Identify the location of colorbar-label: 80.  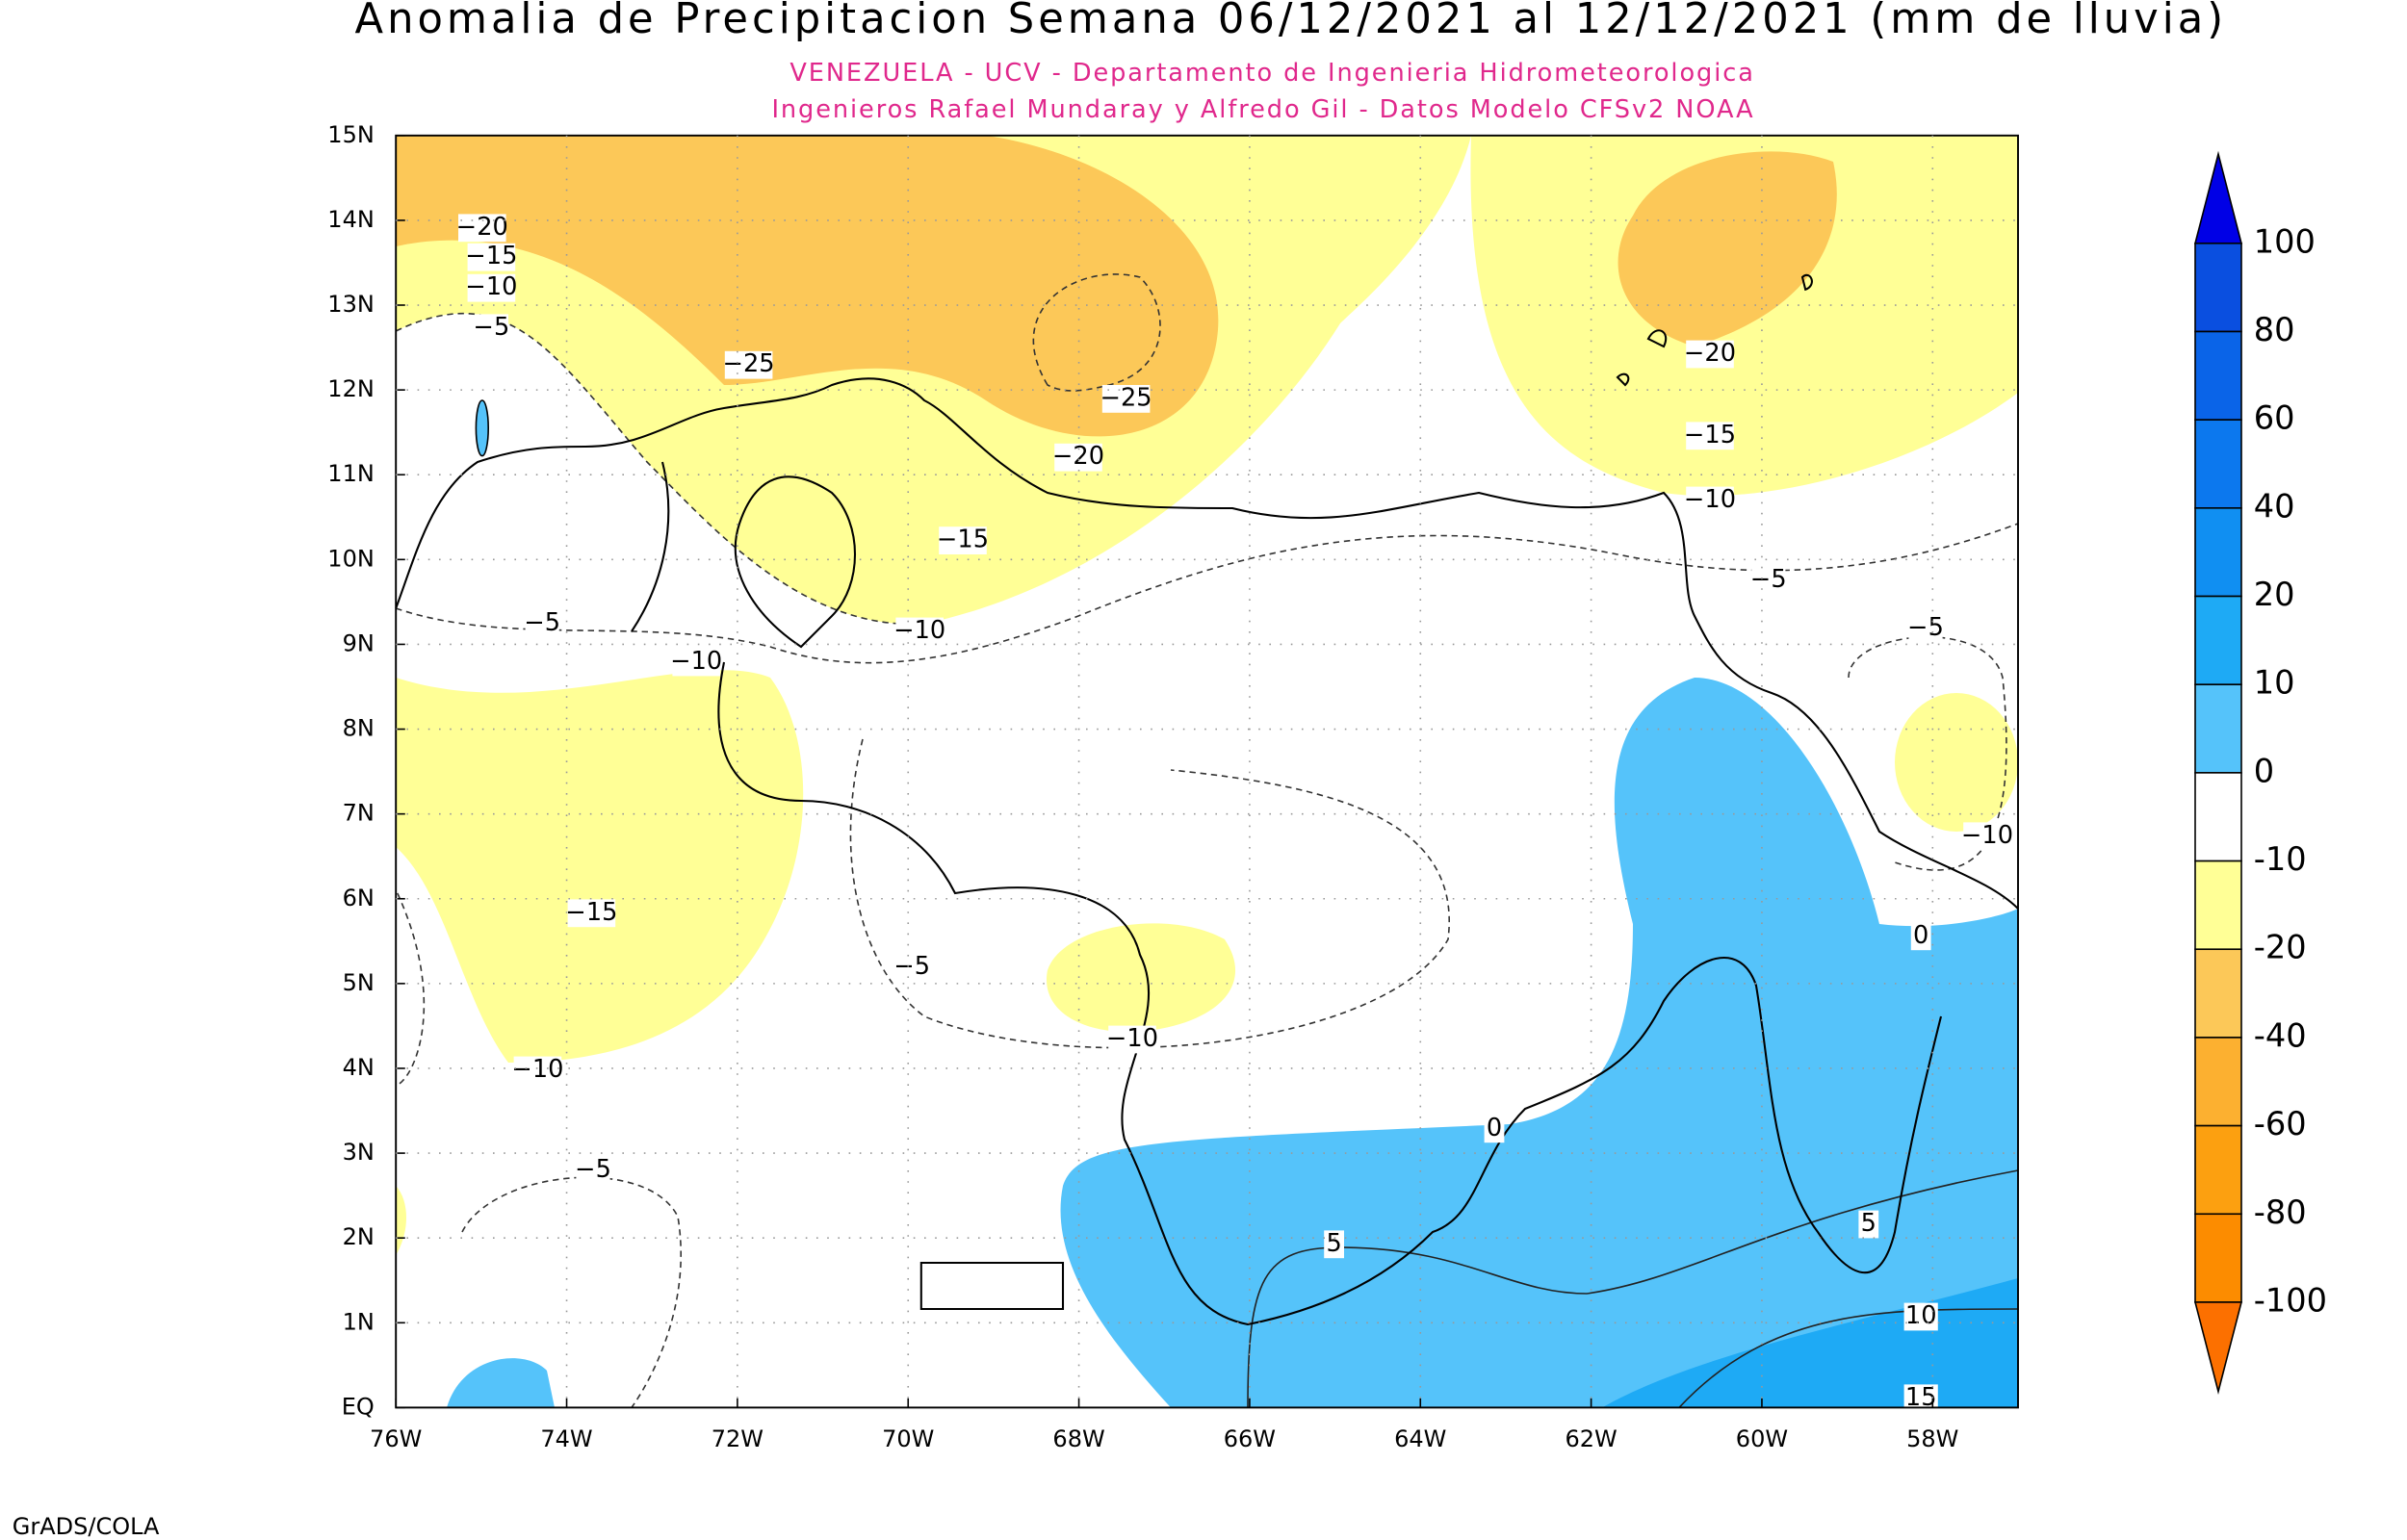
(2274, 329).